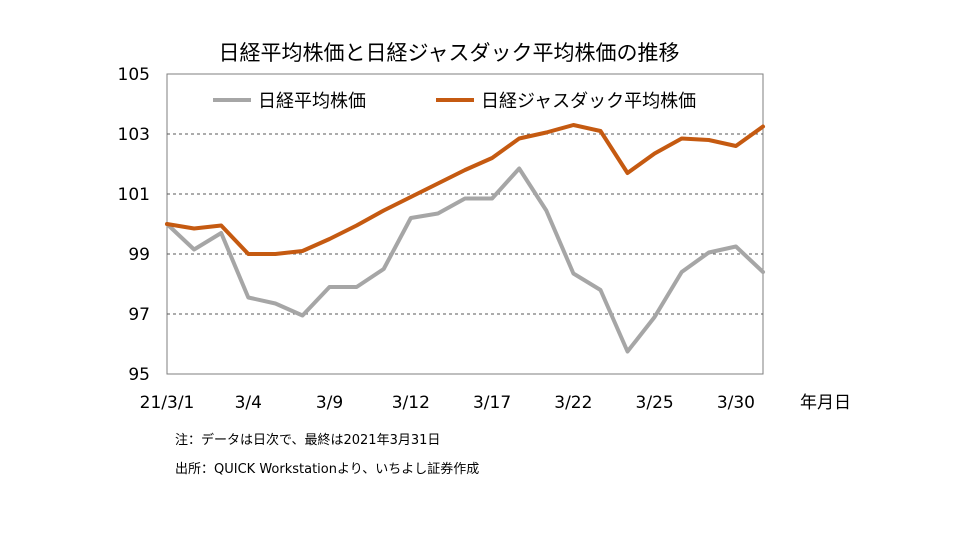 The image size is (960, 540). I want to click on footnote-data: 注：データは日次で、最終は2021年3月31日, so click(308, 440).